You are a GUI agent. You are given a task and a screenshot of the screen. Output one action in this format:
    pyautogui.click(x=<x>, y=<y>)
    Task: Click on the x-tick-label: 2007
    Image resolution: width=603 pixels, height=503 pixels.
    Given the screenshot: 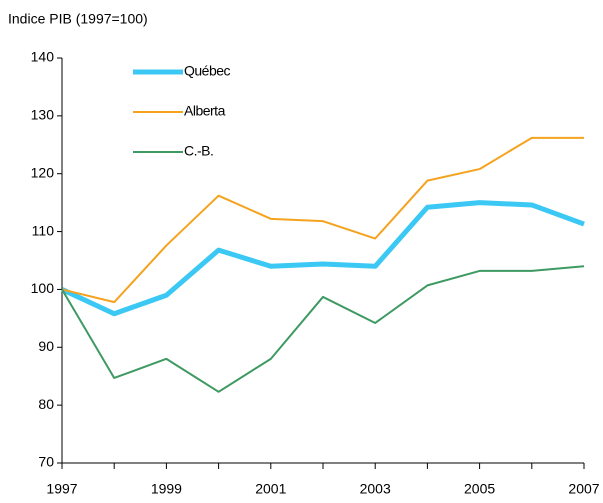 What is the action you would take?
    pyautogui.click(x=583, y=489)
    